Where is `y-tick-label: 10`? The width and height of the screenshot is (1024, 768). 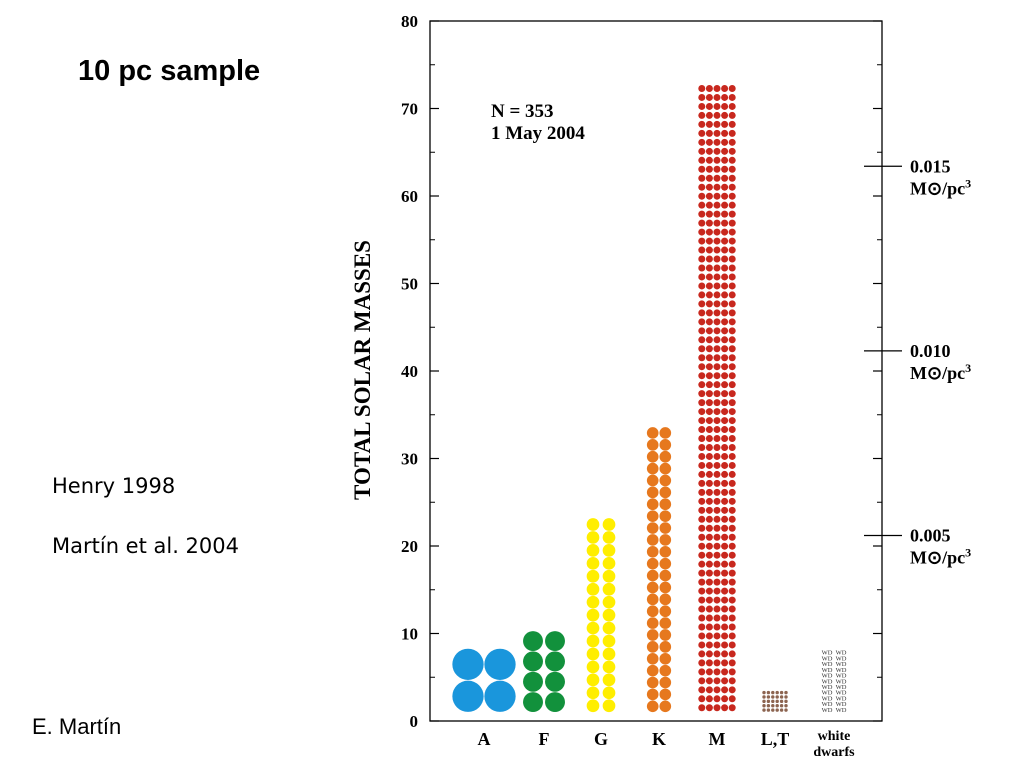
y-tick-label: 10 is located at coordinates (409, 634).